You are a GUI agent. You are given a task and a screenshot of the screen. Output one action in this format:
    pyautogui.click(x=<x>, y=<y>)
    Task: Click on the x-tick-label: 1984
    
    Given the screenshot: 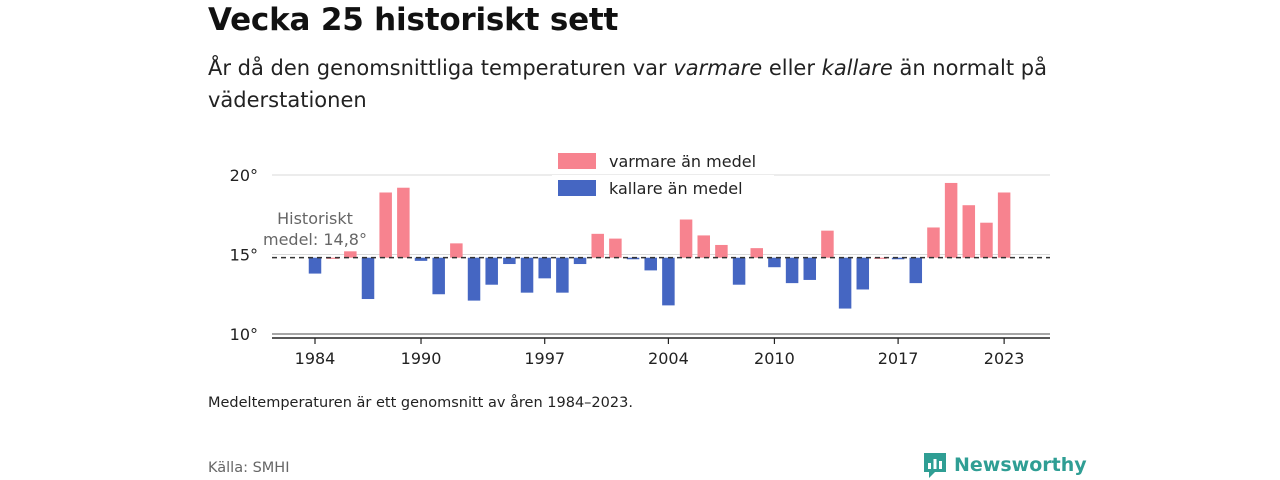 What is the action you would take?
    pyautogui.click(x=315, y=358)
    